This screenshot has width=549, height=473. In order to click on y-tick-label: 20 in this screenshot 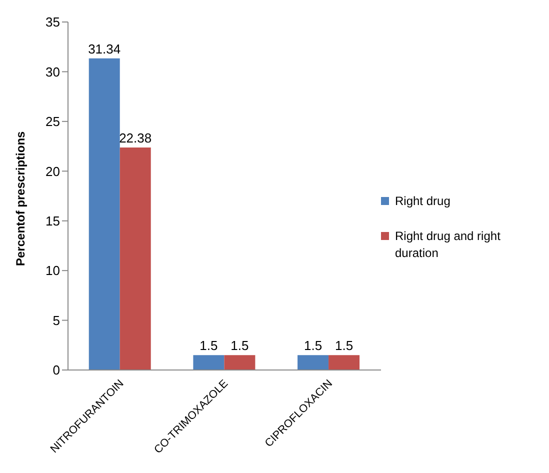, I will do `click(53, 171)`.